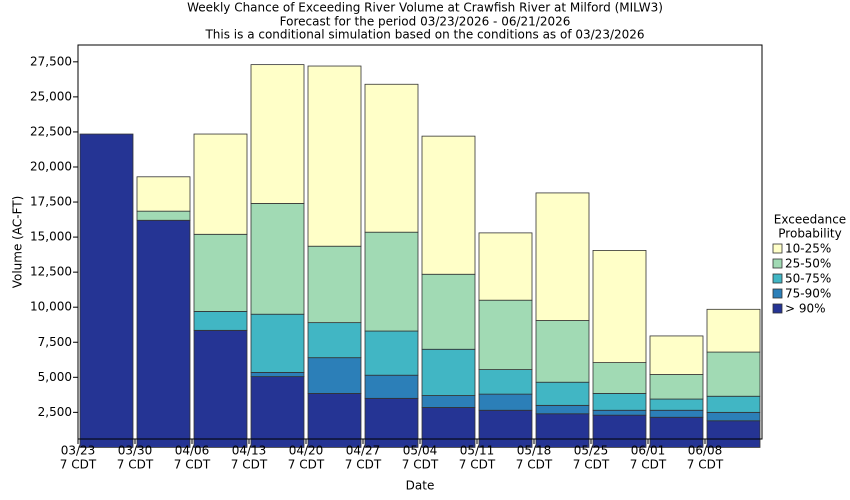  I want to click on y-tick-label: 5,000, so click(55, 377).